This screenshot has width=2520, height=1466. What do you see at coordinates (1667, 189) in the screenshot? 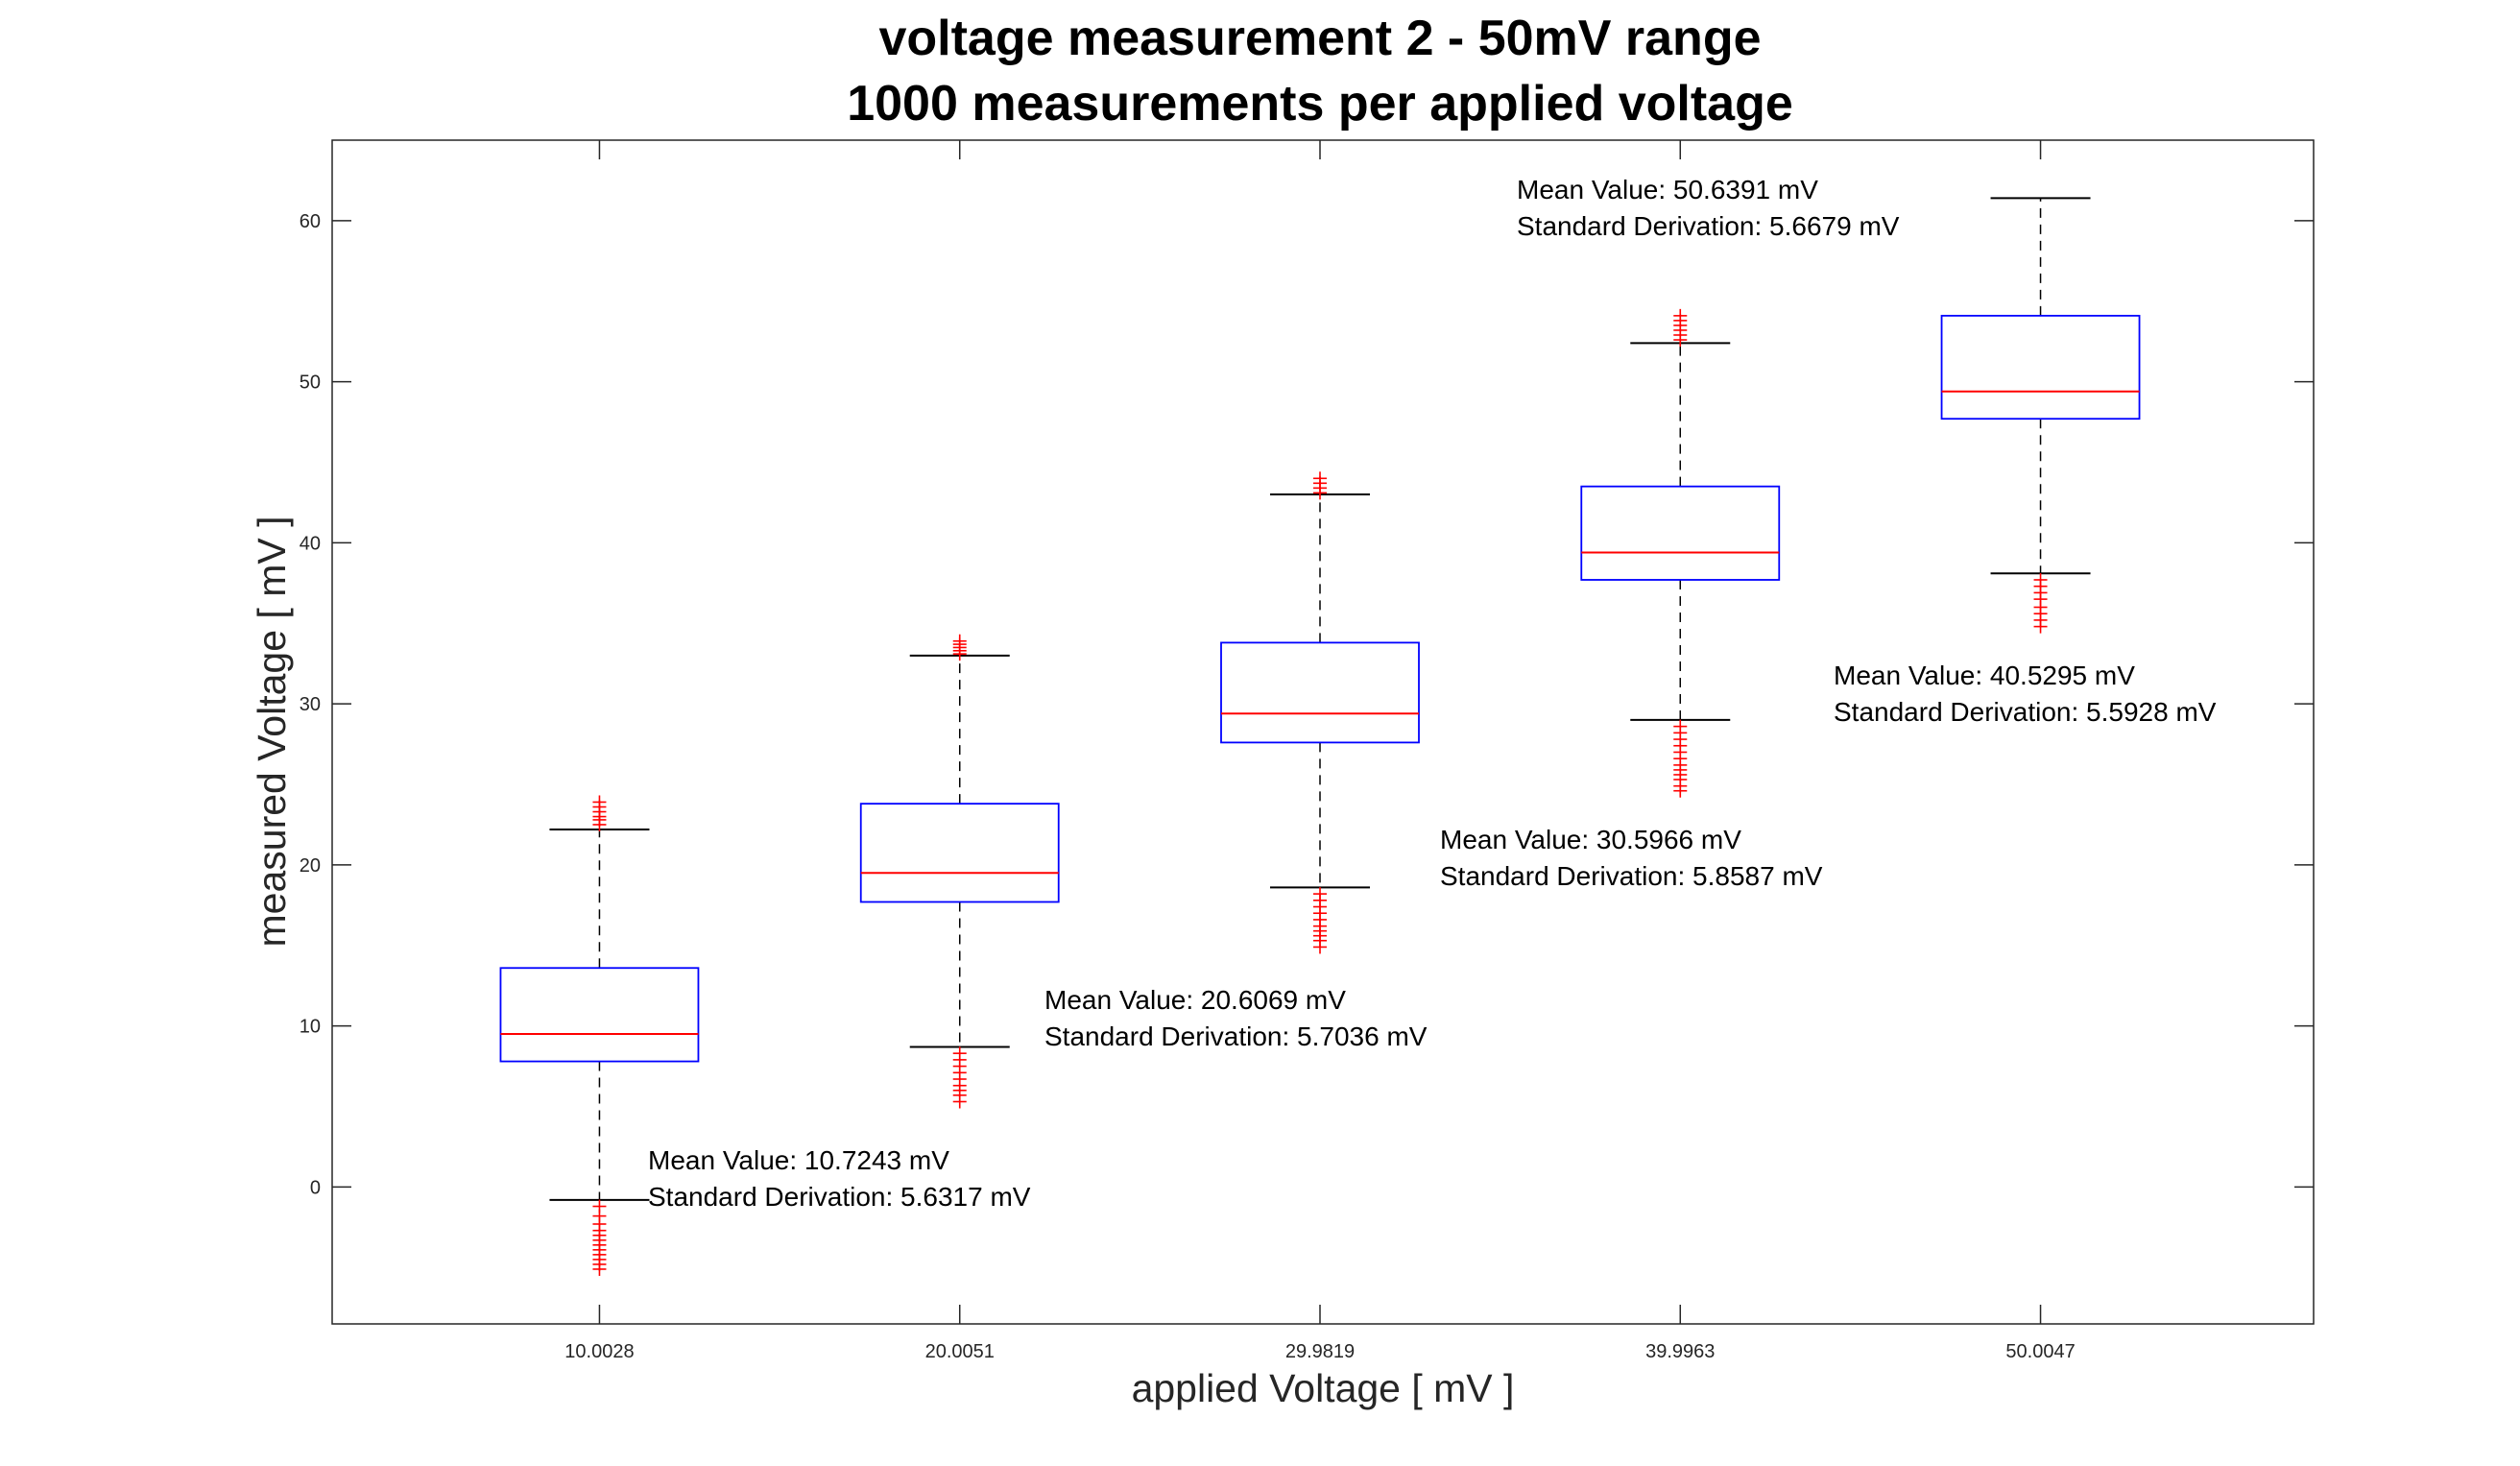
I see `mean-value-label: Mean Value: 50.6391 mV` at bounding box center [1667, 189].